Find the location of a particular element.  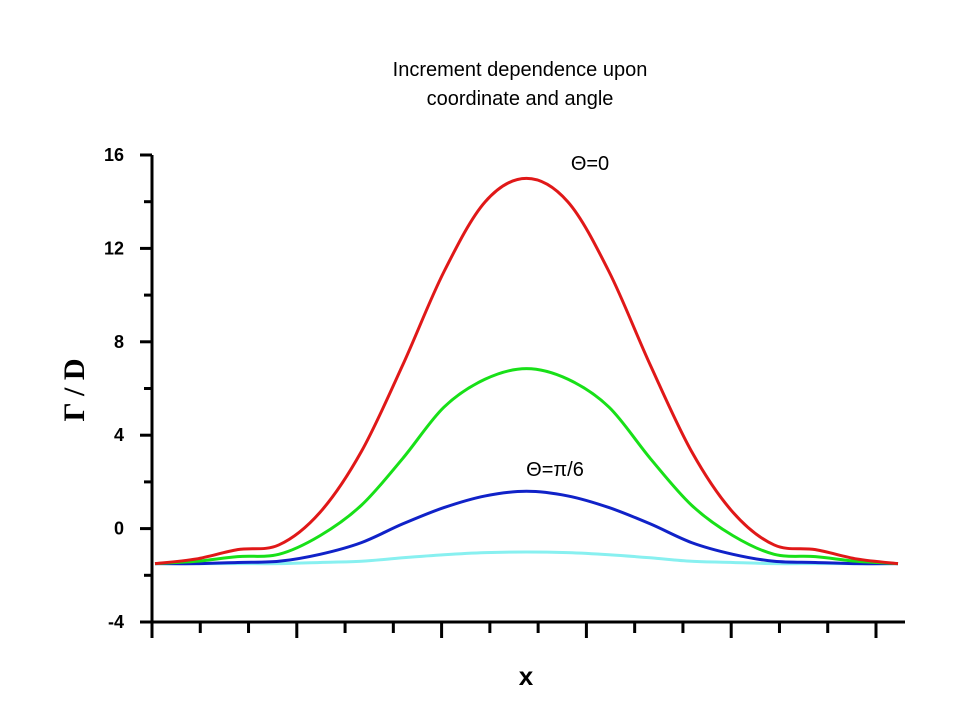

y-tick-label: 0 is located at coordinates (119, 529).